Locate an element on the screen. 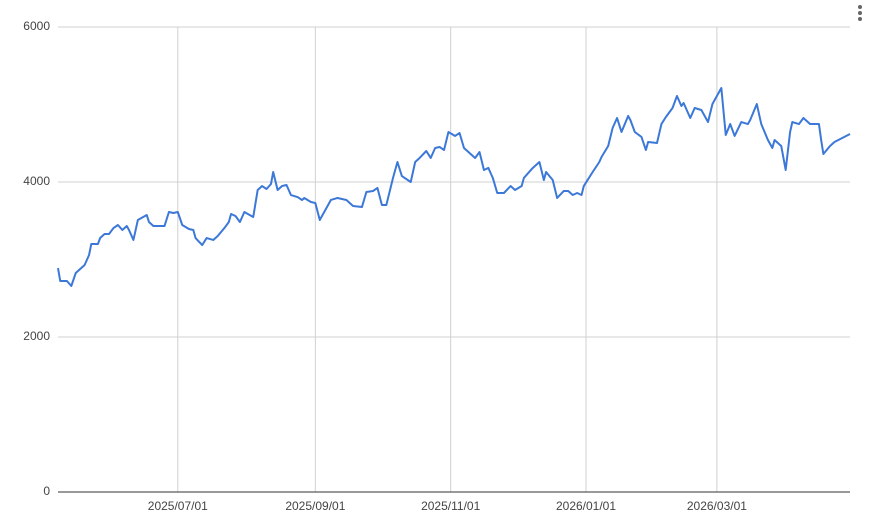  y-tick-label: 2000 is located at coordinates (36, 336).